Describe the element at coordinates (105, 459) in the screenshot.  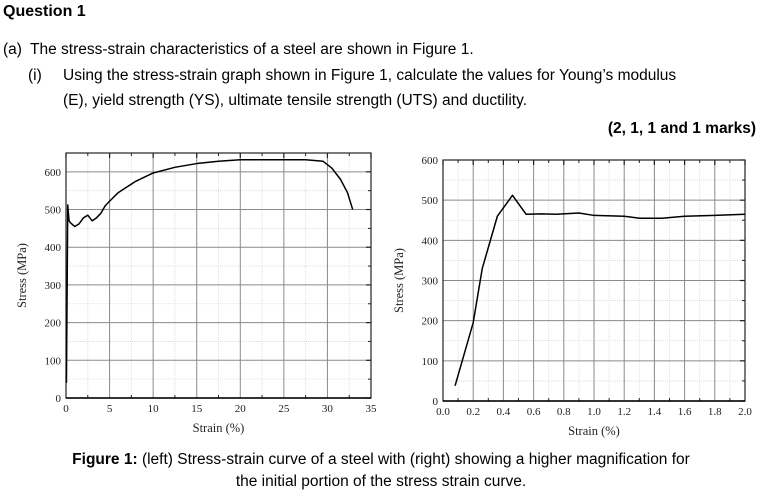
I see `caption-label: Figure 1:` at that location.